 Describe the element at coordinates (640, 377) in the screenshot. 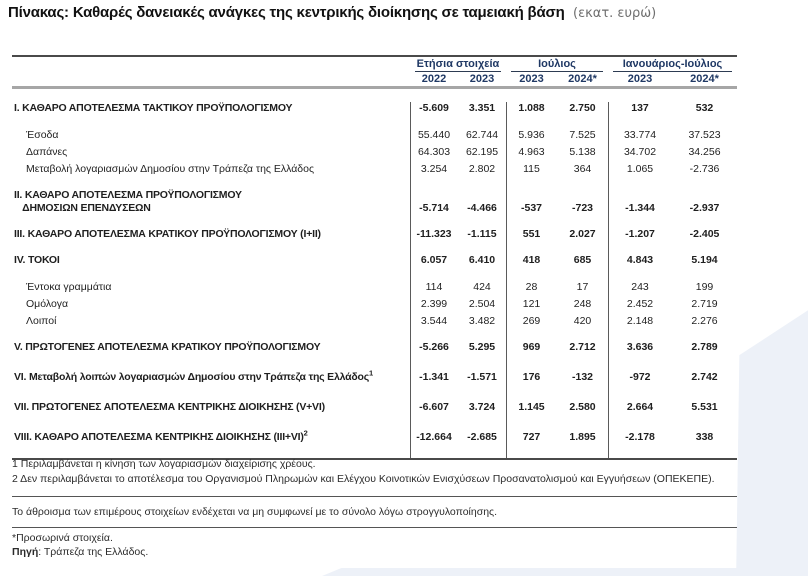

I see `row-value: -972` at that location.